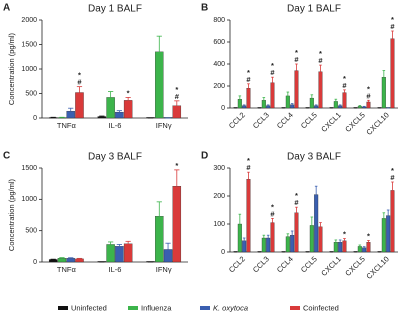 This screenshot has width=400, height=323. I want to click on panel-letter: A, so click(6, 8).